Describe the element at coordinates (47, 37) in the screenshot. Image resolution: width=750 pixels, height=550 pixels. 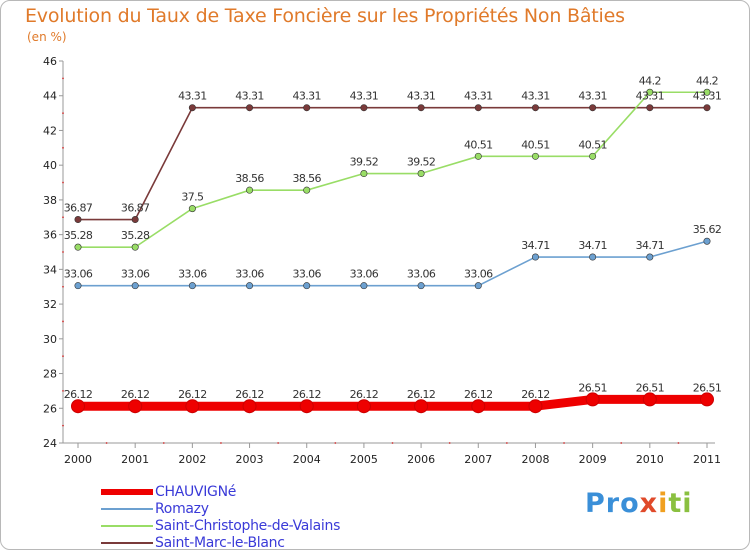
I see `y-axis-unit-label: (en %)` at that location.